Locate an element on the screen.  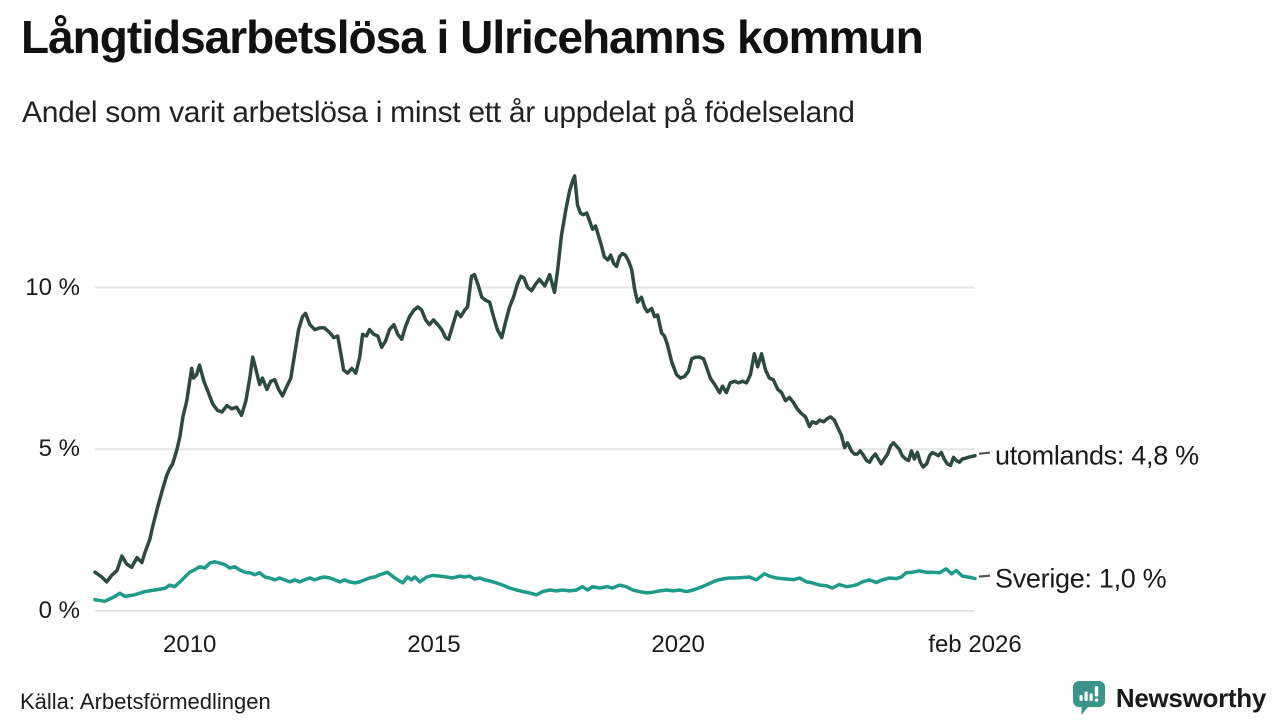
source-note: Källa: Arbetsförmedlingen is located at coordinates (145, 701).